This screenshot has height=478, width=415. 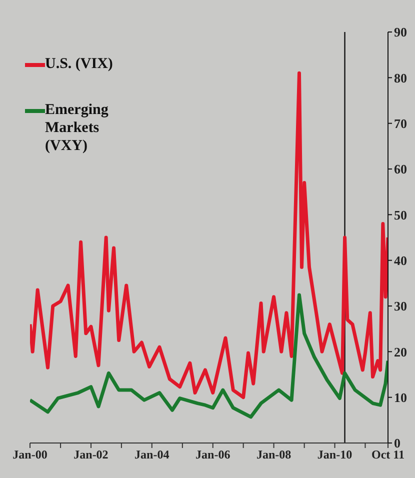 What do you see at coordinates (30, 455) in the screenshot?
I see `x-tick-label: Jan-00` at bounding box center [30, 455].